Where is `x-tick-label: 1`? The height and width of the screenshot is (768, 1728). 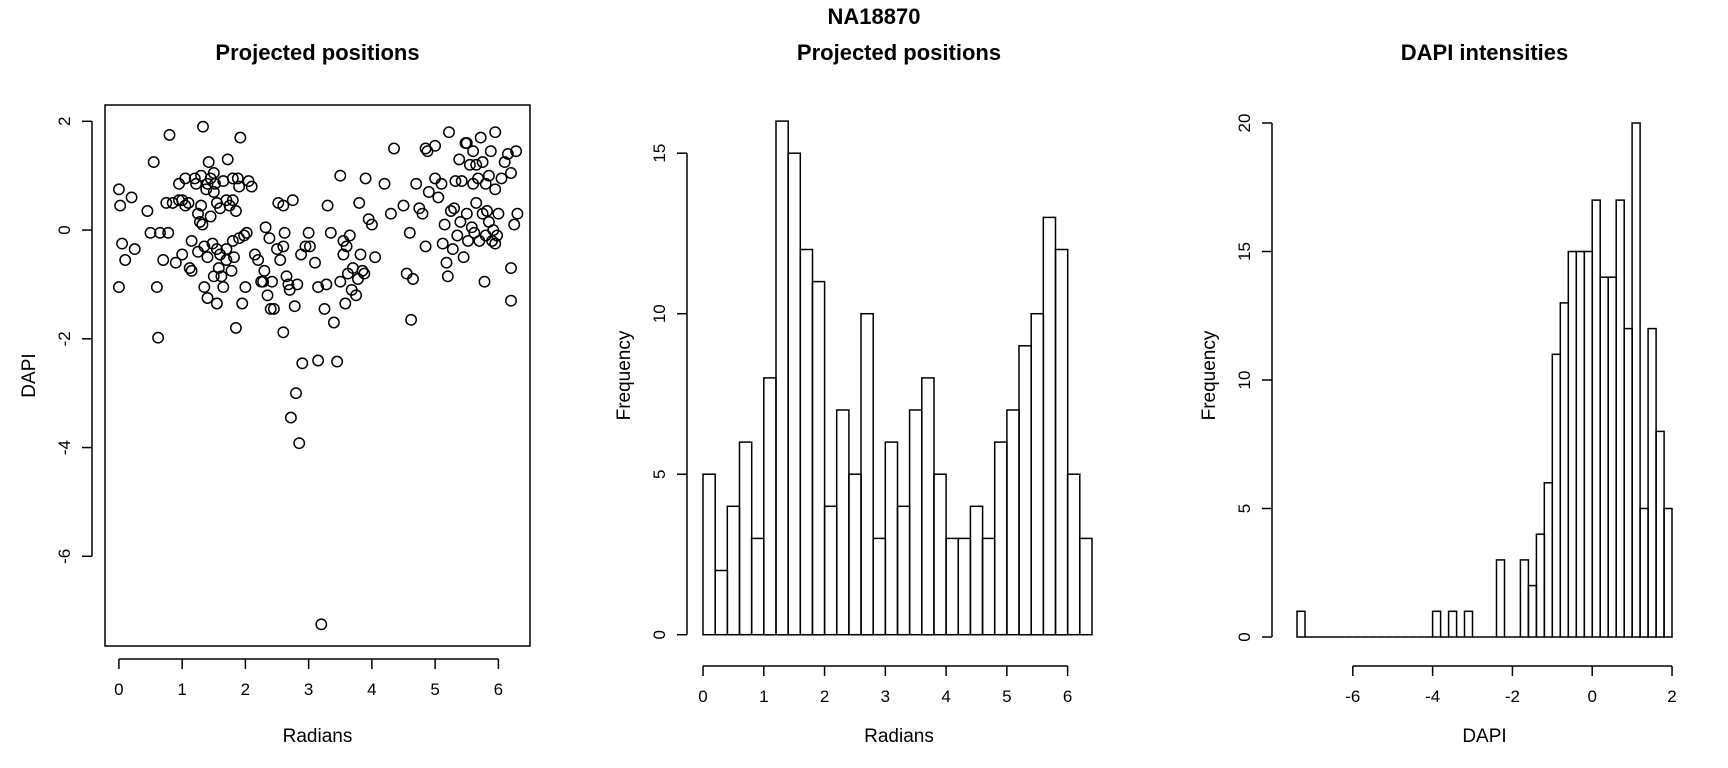 x-tick-label: 1 is located at coordinates (763, 696).